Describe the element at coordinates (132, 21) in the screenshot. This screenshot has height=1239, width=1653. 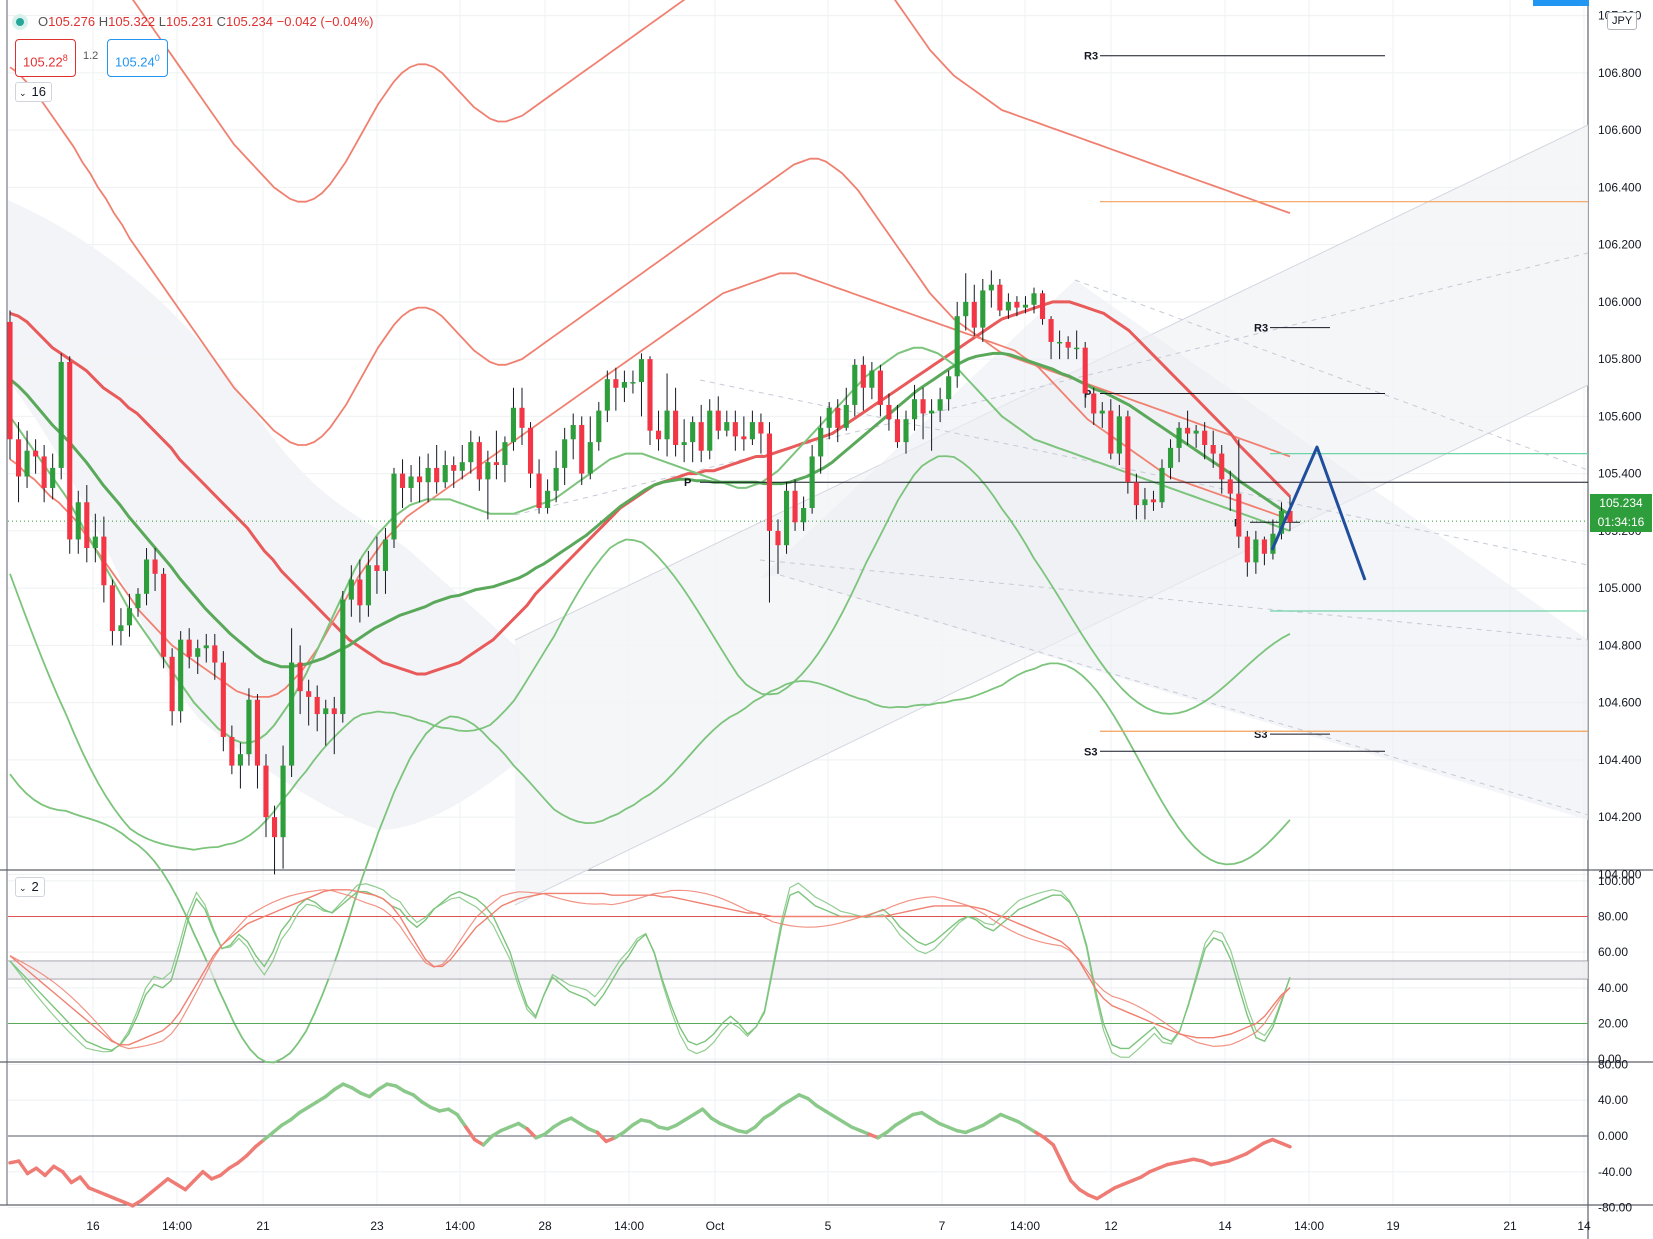
I see `high-value: 105.322` at that location.